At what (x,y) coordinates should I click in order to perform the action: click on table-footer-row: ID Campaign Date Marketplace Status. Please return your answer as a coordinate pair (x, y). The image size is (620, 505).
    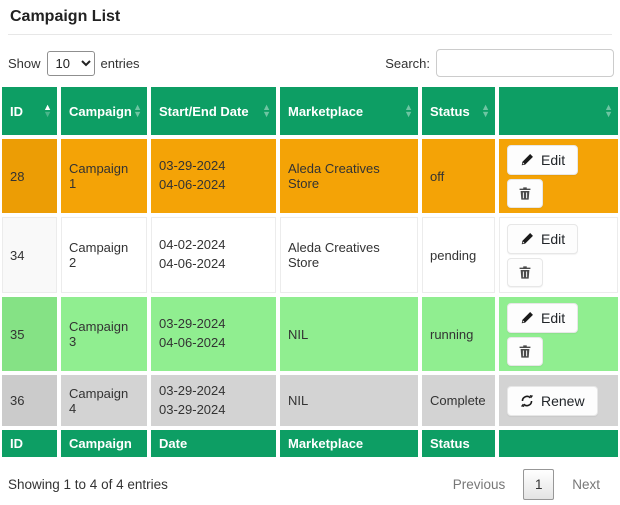
    Looking at the image, I should click on (310, 443).